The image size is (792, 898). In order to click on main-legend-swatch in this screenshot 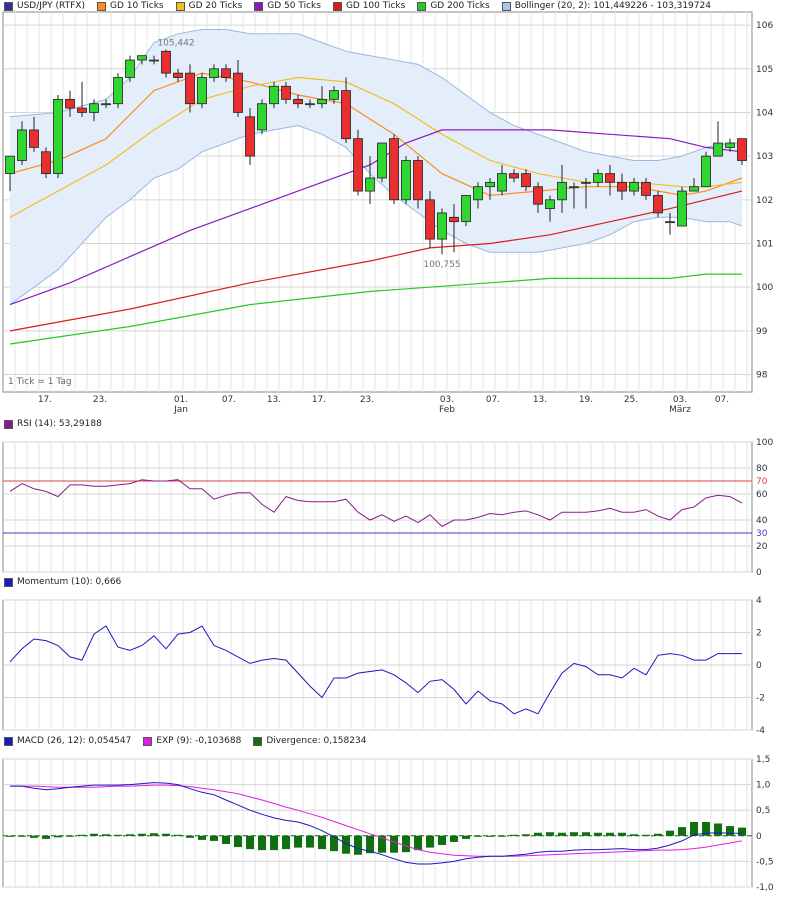, I will do `click(259, 6)`.